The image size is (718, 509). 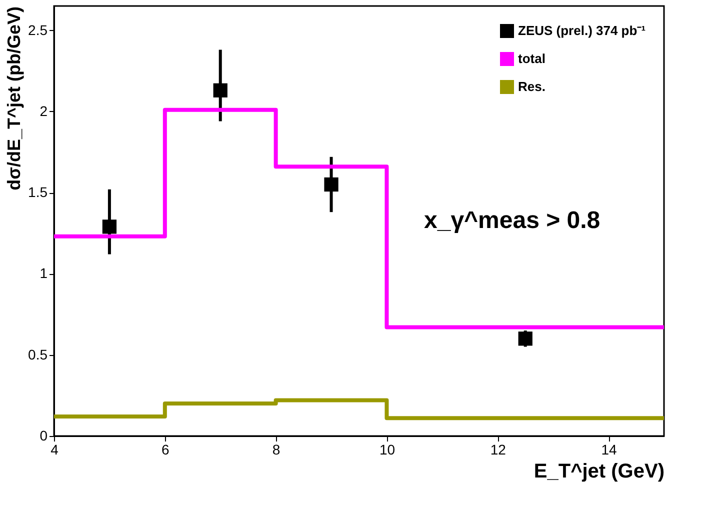 I want to click on legend-label: ZEUS (prel.) 374 pb⁻¹, so click(x=582, y=30).